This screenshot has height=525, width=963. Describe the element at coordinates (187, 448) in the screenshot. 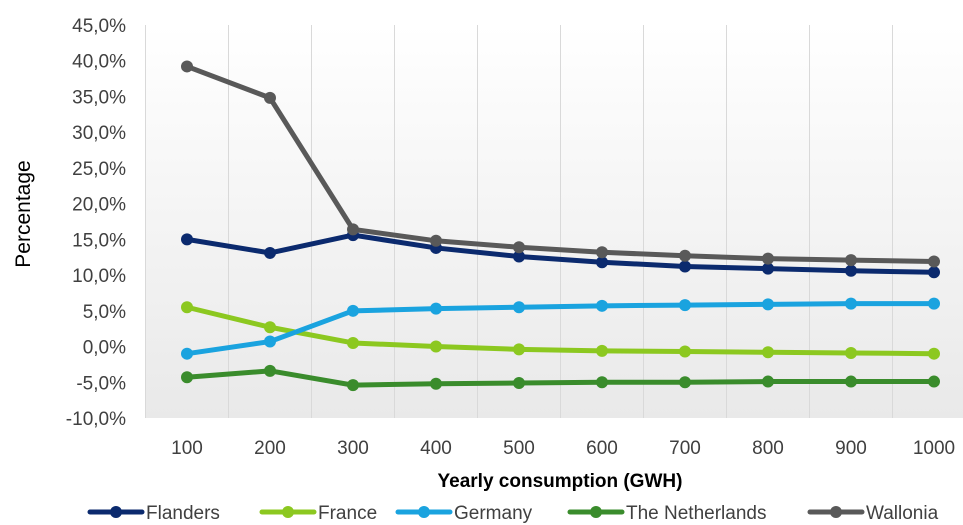

I see `x-tick-label: 100` at that location.